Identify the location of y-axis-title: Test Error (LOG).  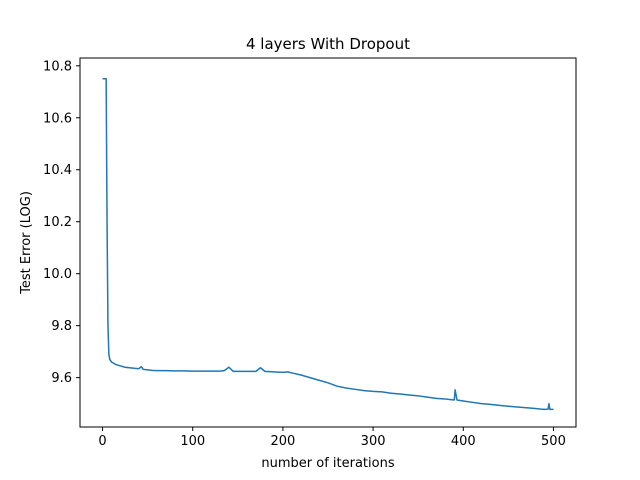
(26, 243).